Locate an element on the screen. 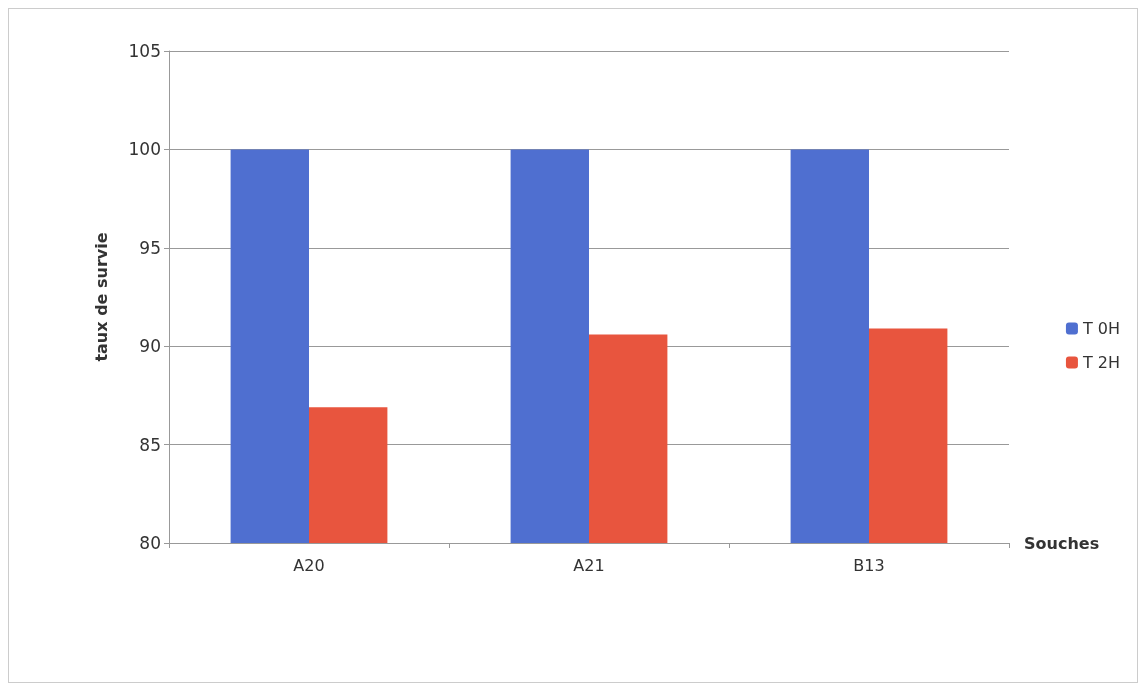 The image size is (1146, 691). x-tick-label: B13 is located at coordinates (869, 565).